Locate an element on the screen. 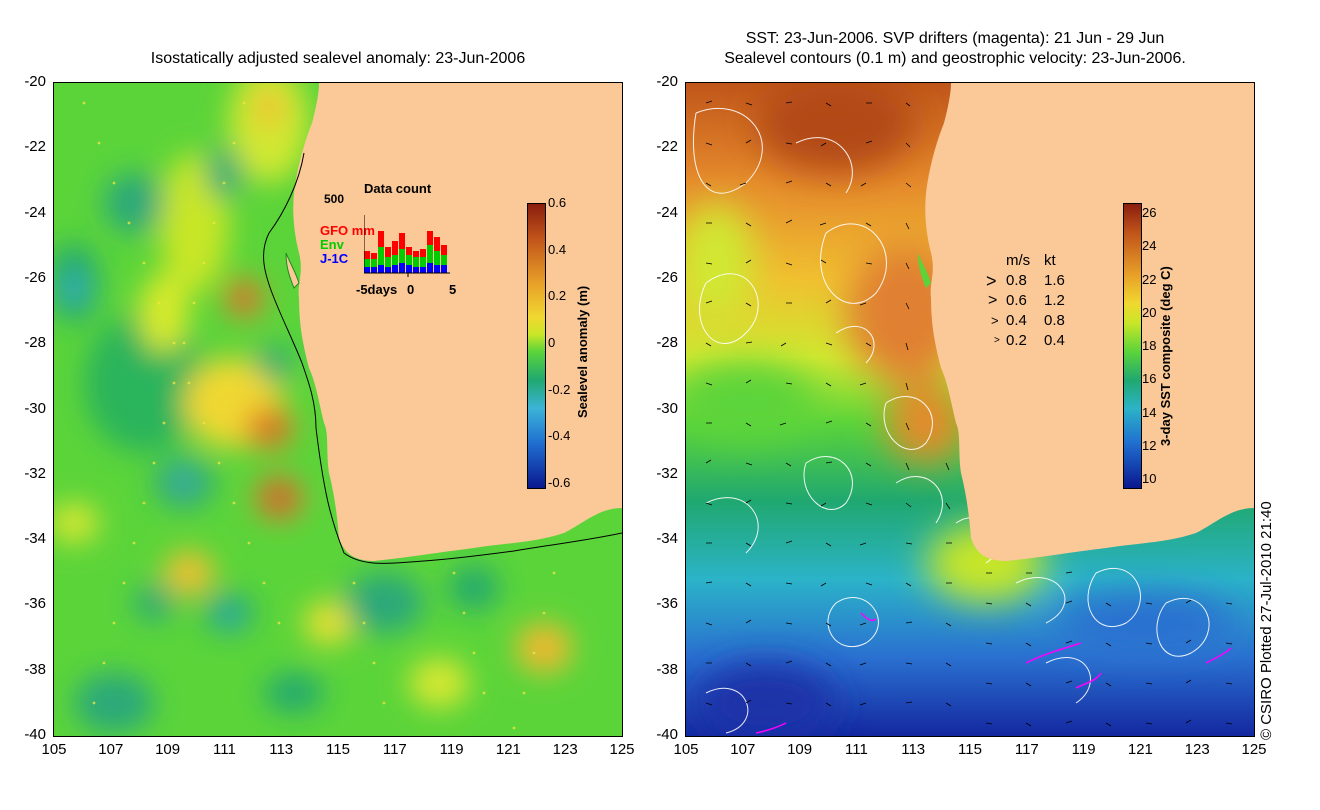 This screenshot has height=810, width=1320. inset-ymax: 500 is located at coordinates (334, 199).